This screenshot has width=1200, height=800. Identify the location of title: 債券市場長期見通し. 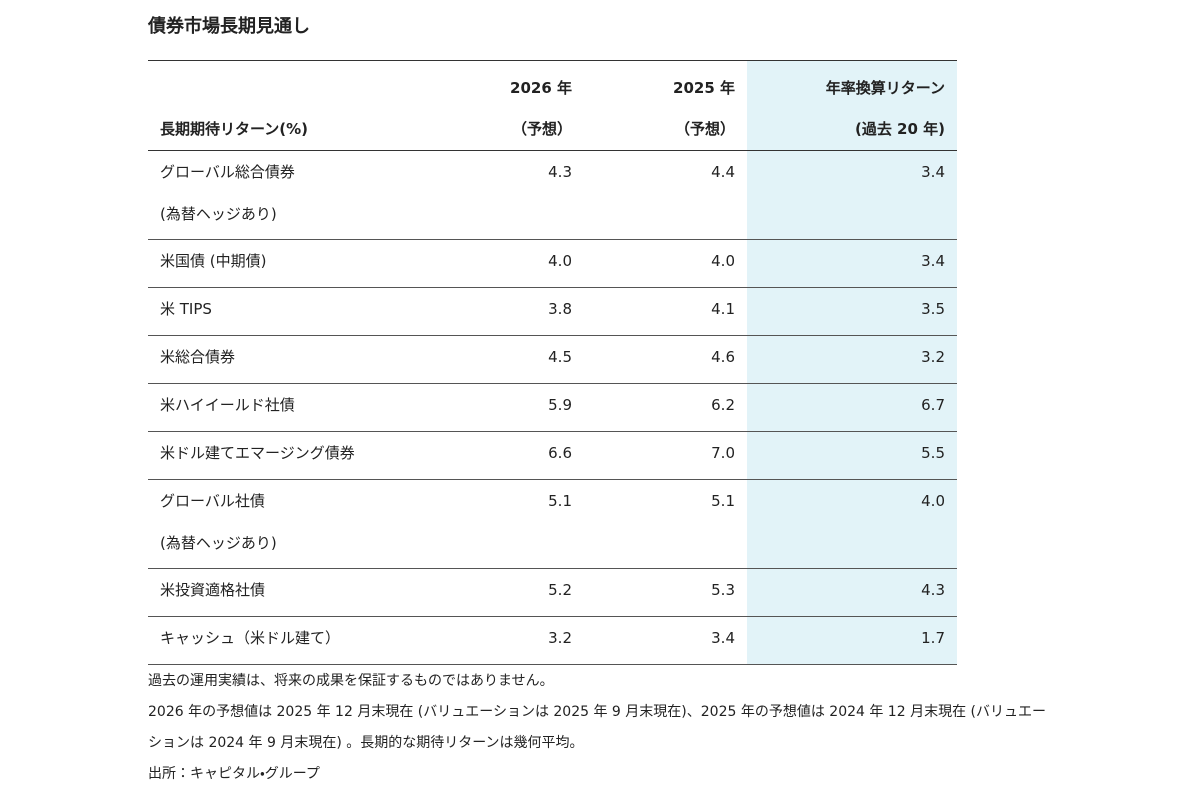
(229, 26).